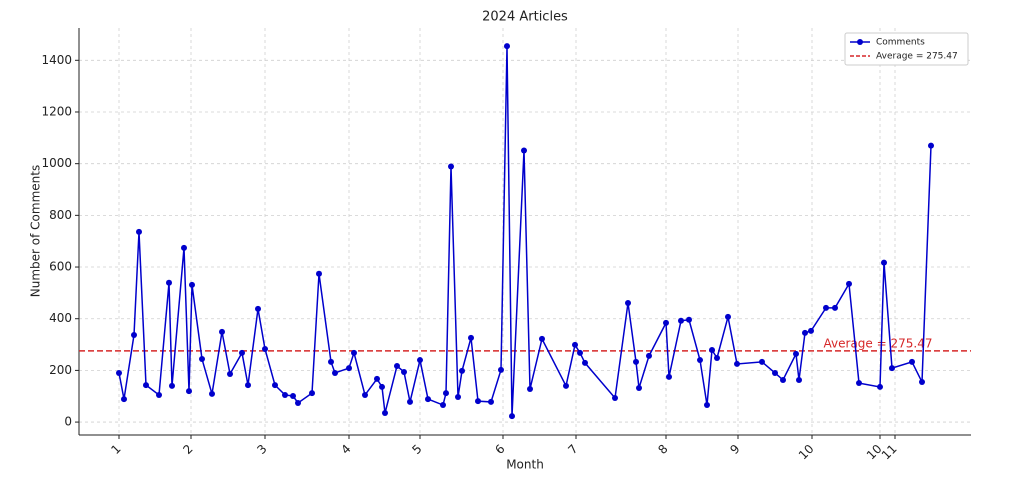 The width and height of the screenshot is (1023, 478). I want to click on x-tick-label: 1, so click(115, 449).